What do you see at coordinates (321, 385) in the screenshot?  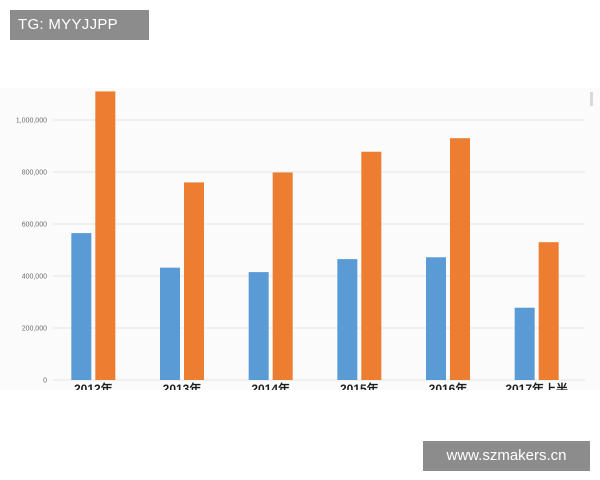 I see `x-axis-categories: 2012年 2013年 2014年 2015年 2016年 2017年上半` at bounding box center [321, 385].